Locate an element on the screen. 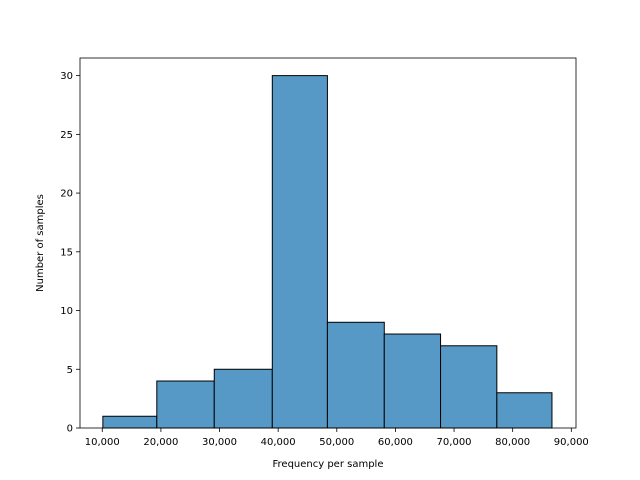 The height and width of the screenshot is (480, 640). x-tick-label-6: 60,000 is located at coordinates (395, 442).